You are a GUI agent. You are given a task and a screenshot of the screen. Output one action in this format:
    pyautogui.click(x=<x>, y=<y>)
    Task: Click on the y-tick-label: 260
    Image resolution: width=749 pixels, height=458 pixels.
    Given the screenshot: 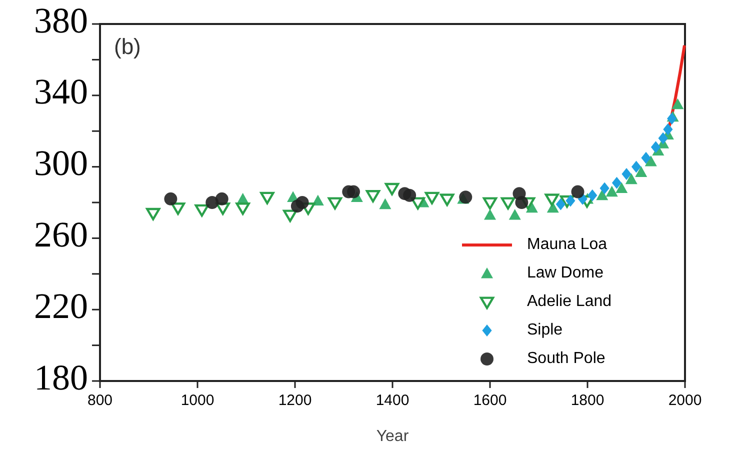 What is the action you would take?
    pyautogui.click(x=61, y=234)
    